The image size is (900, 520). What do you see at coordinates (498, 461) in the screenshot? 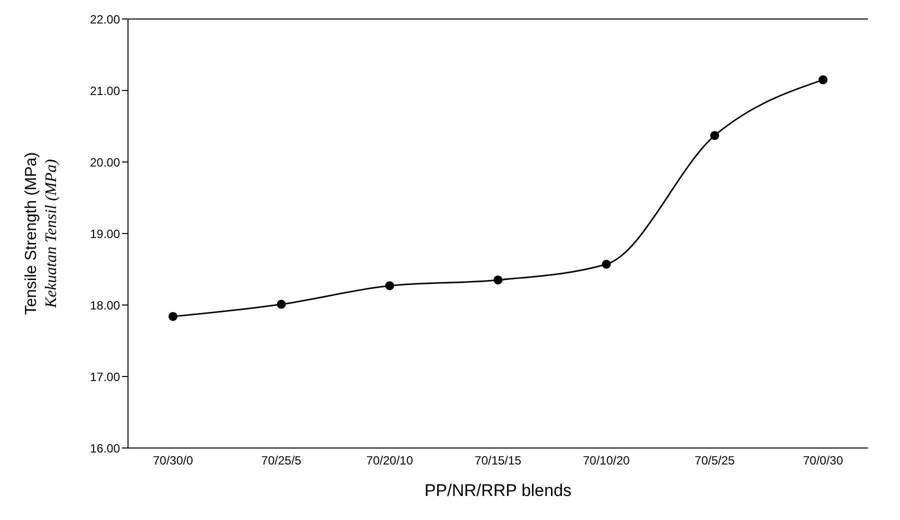
I see `x-tick-label: 70/15/15` at bounding box center [498, 461].